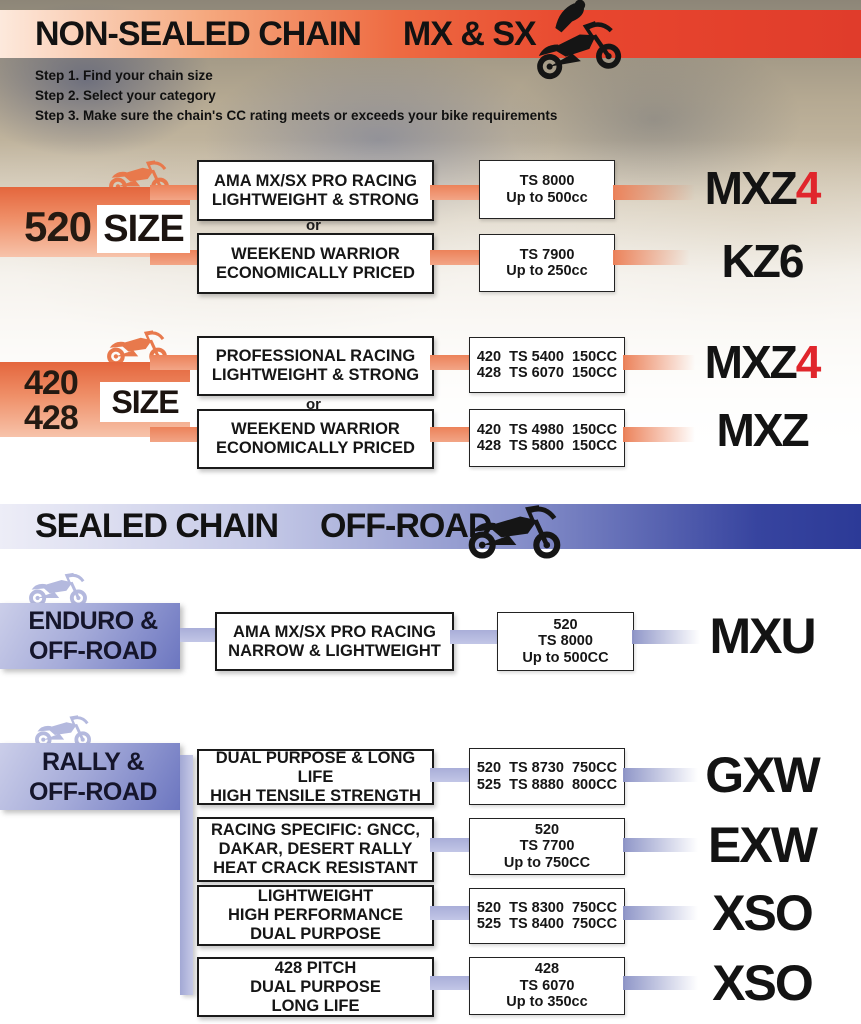 The height and width of the screenshot is (1024, 861). I want to click on size-520-size-box: SIZE, so click(143, 229).